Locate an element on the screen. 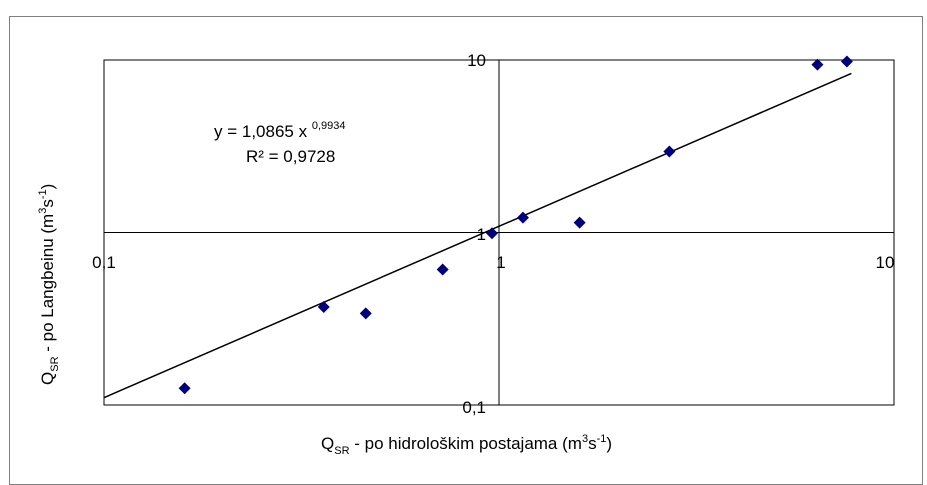 This screenshot has width=927, height=485. x-label-sup2: -1 is located at coordinates (602, 439).